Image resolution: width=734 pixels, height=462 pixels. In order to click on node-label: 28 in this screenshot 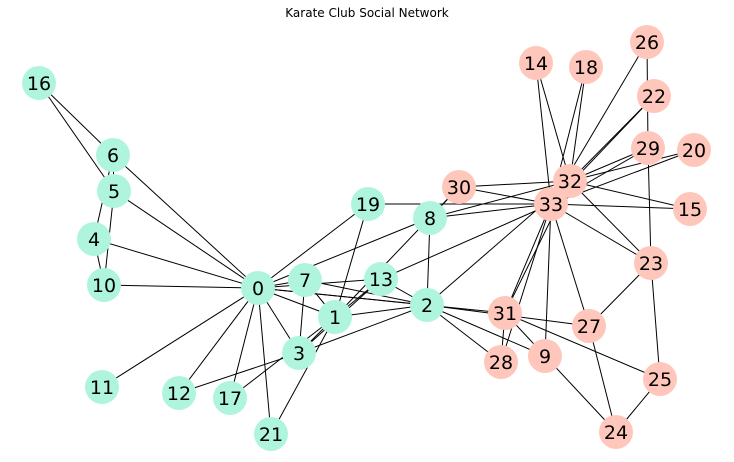, I will do `click(501, 363)`.